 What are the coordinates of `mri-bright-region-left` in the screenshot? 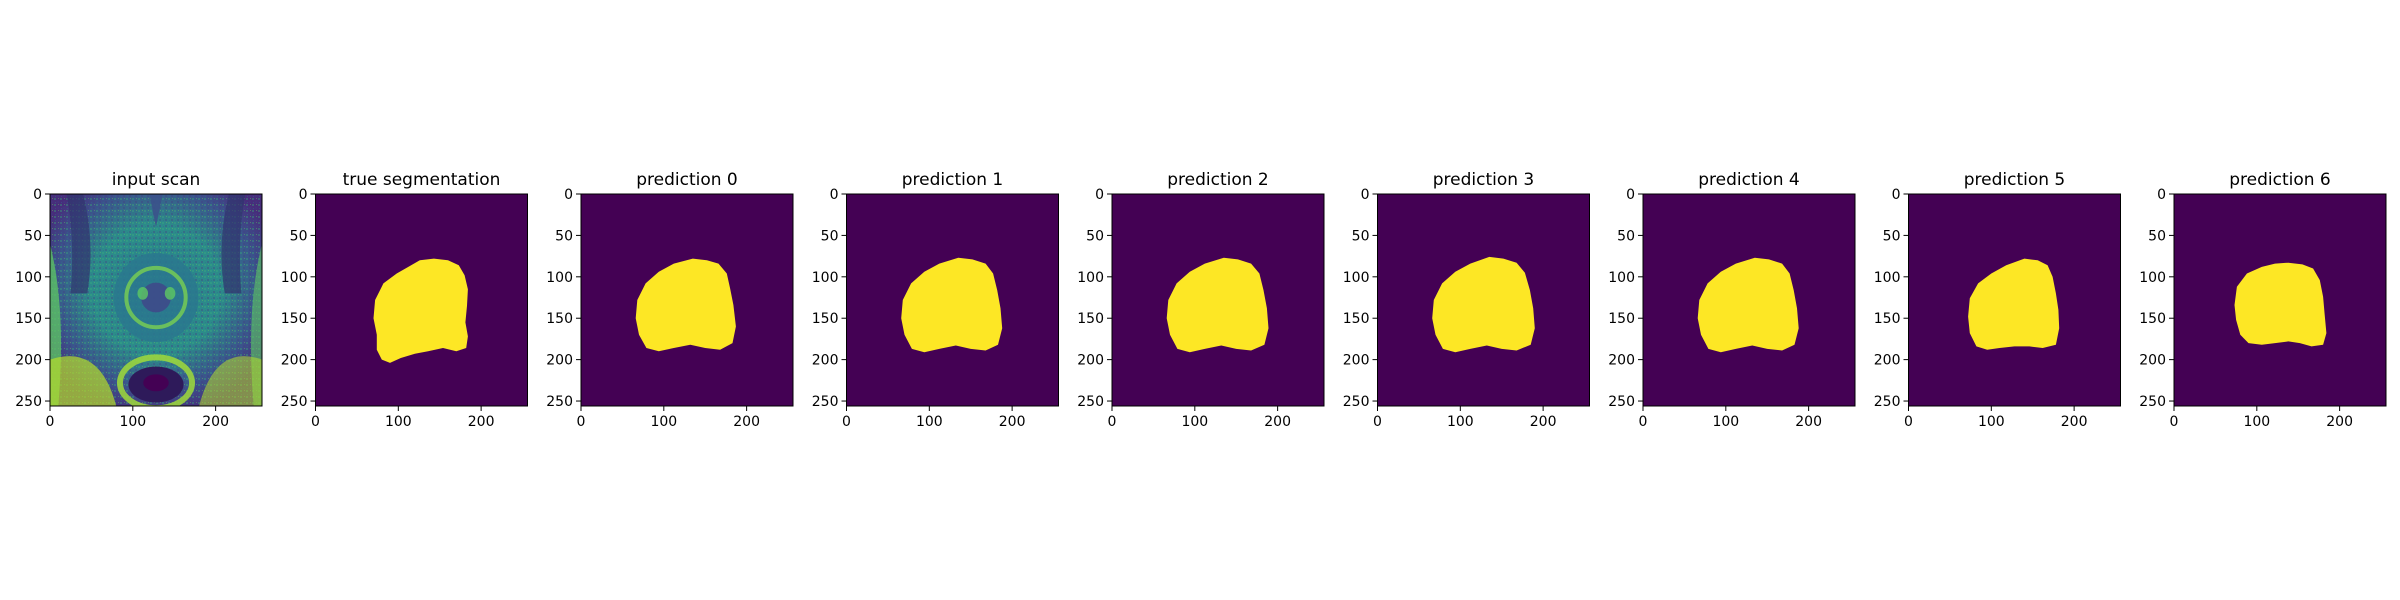 It's located at (83, 381).